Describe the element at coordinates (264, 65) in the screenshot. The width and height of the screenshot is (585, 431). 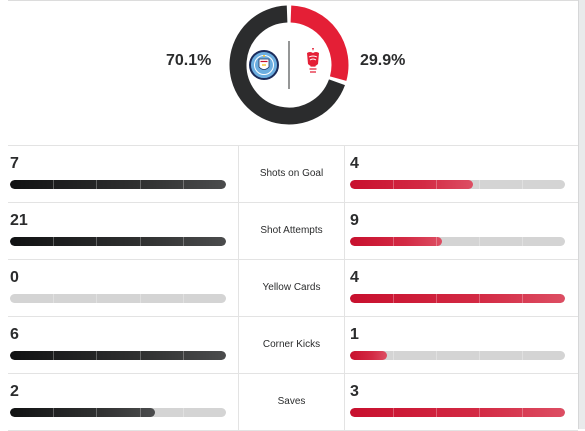
I see `manchester-city-crest-icon` at that location.